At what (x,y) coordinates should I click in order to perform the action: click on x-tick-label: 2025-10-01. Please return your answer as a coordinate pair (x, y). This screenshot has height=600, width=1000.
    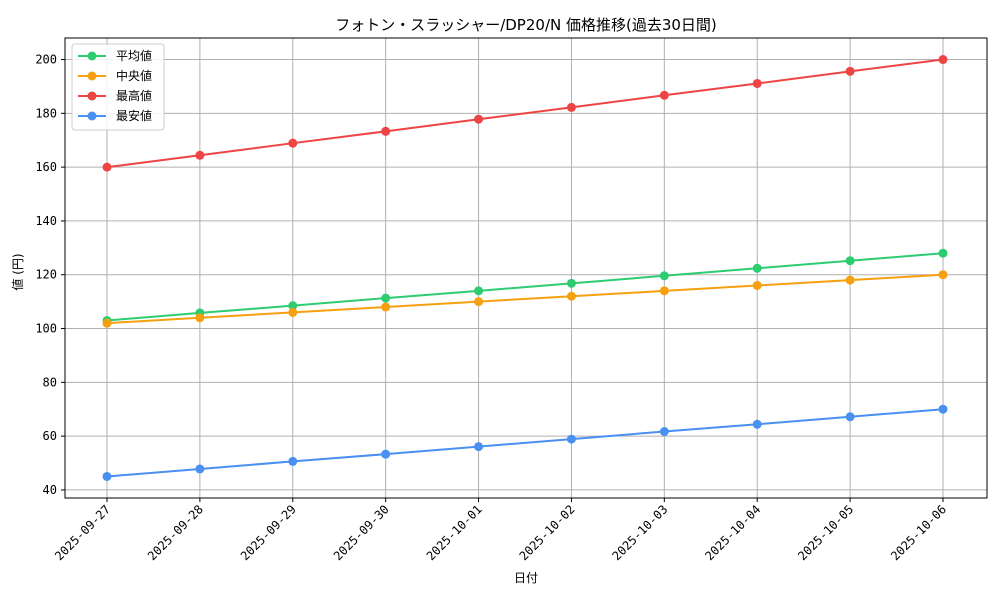
    Looking at the image, I should click on (454, 532).